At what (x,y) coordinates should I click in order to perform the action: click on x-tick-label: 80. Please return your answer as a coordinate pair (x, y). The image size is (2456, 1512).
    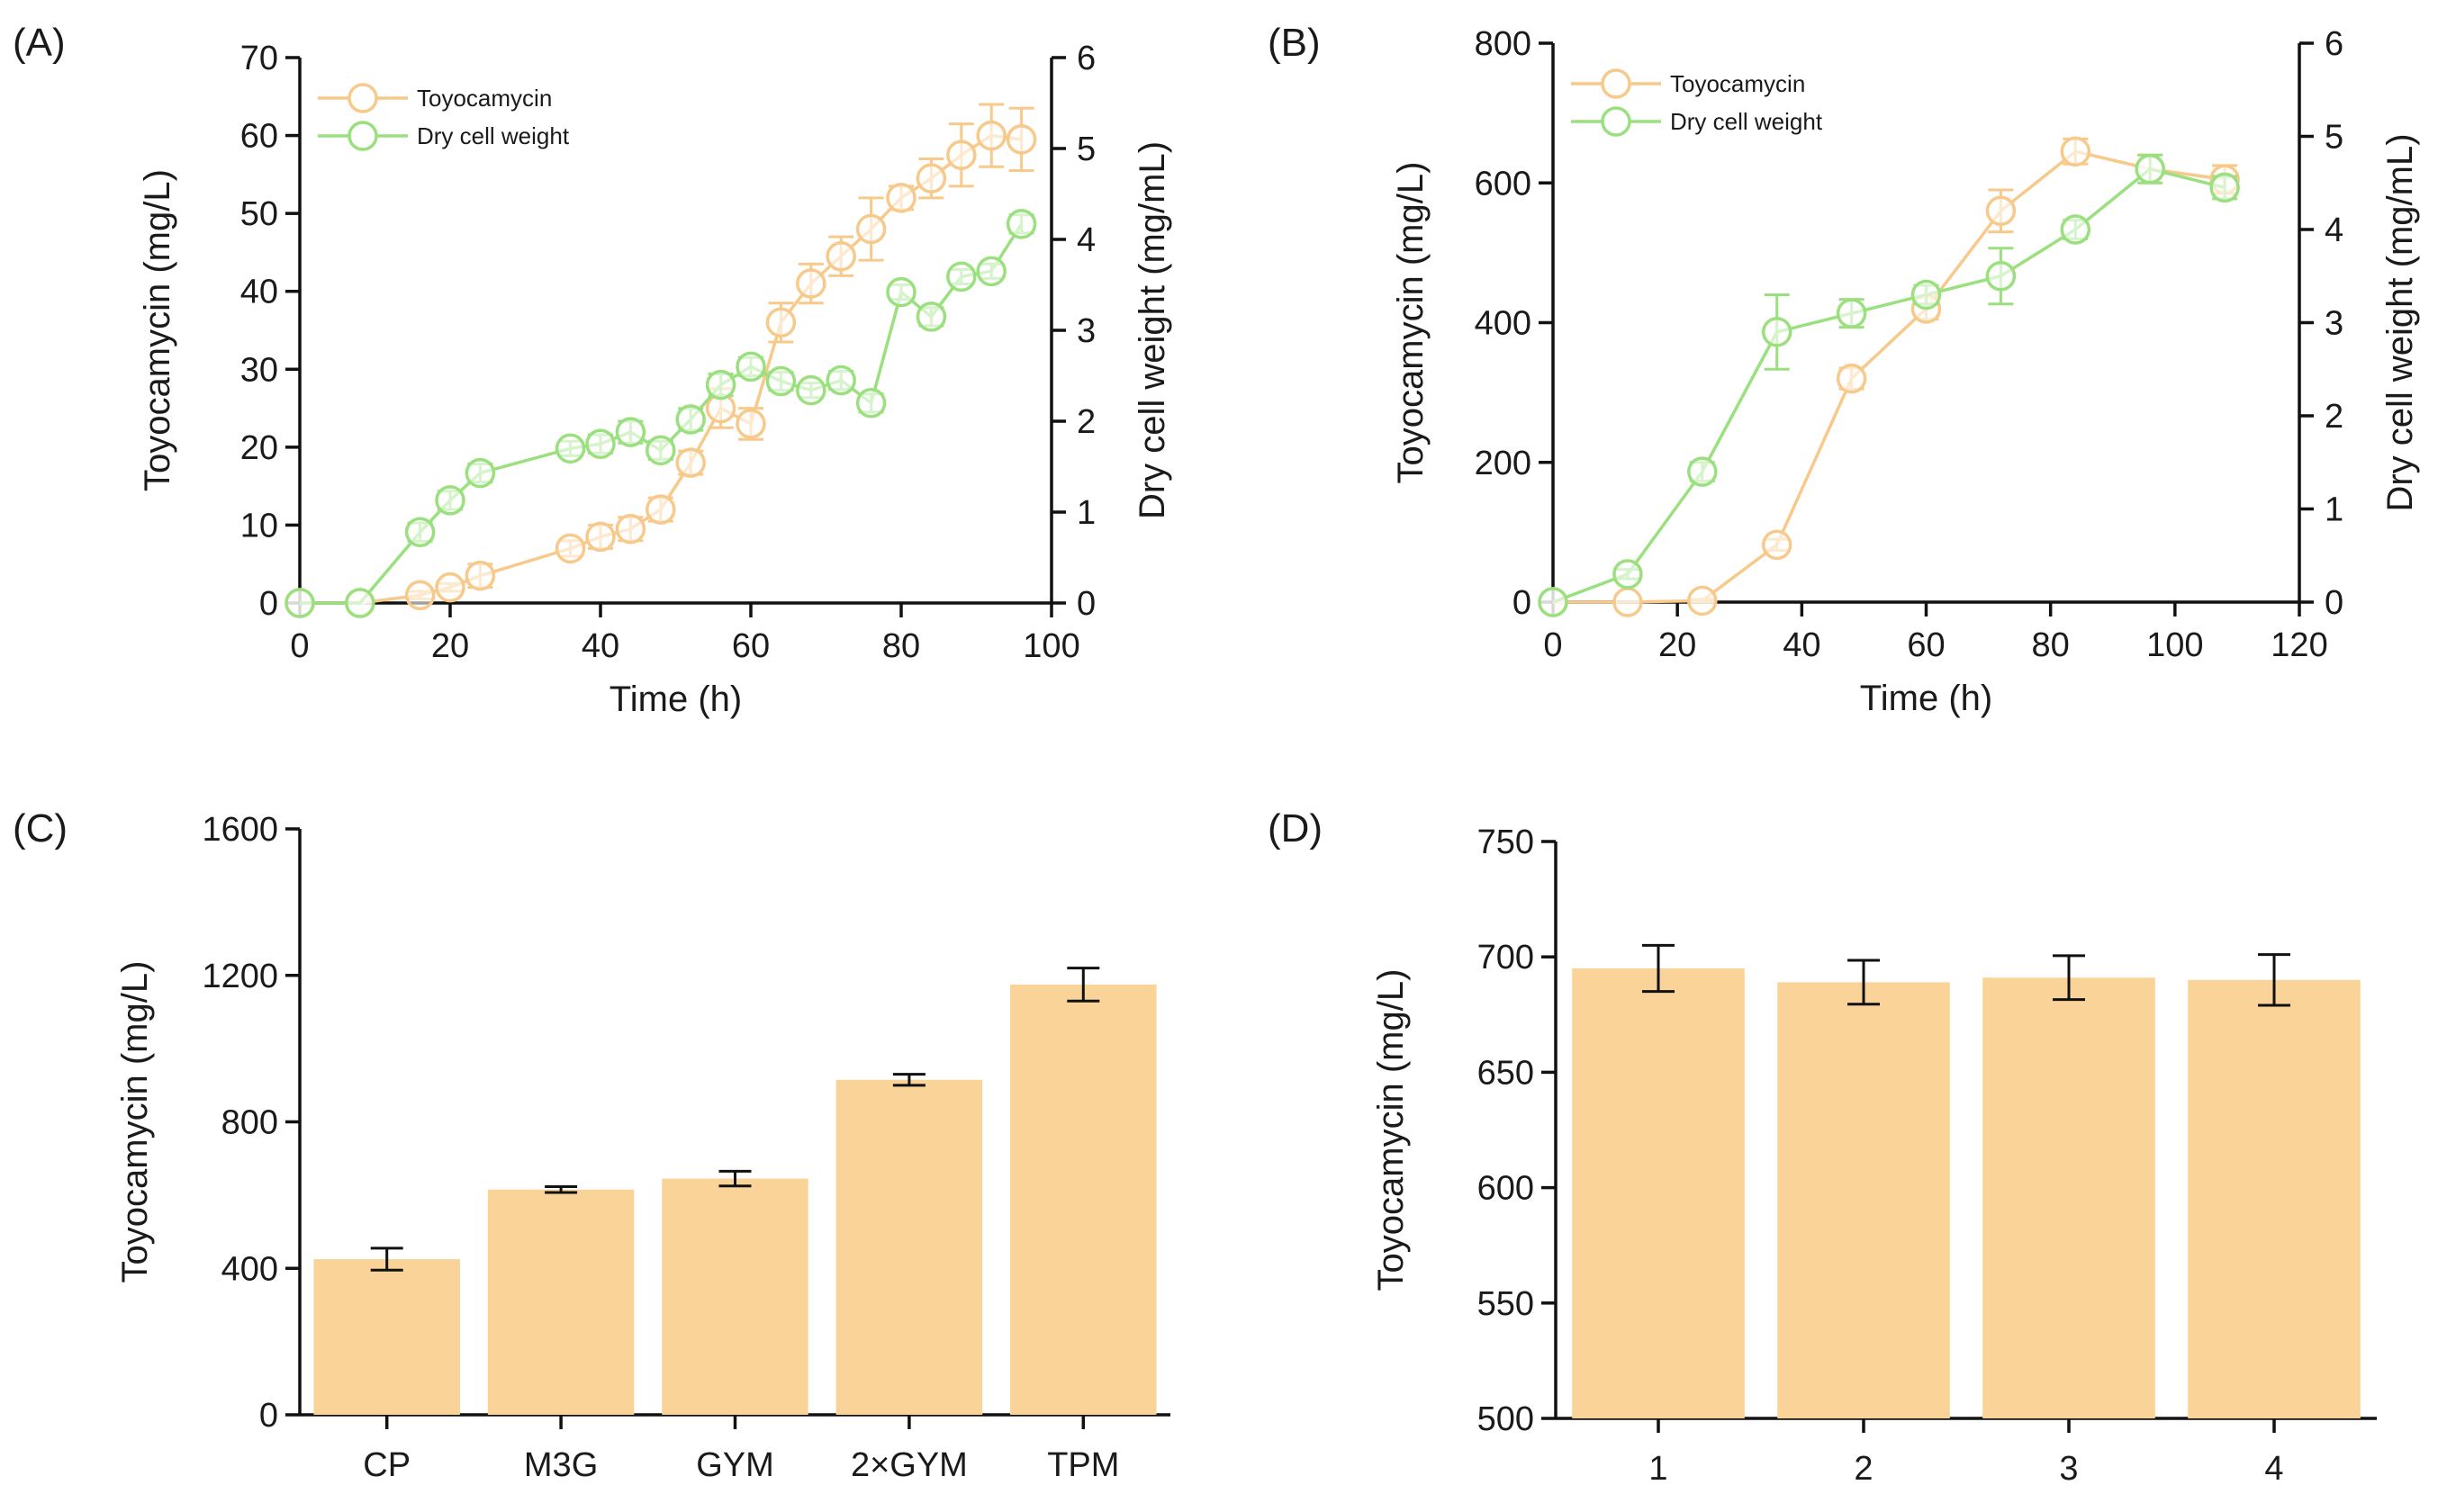
    Looking at the image, I should click on (2051, 645).